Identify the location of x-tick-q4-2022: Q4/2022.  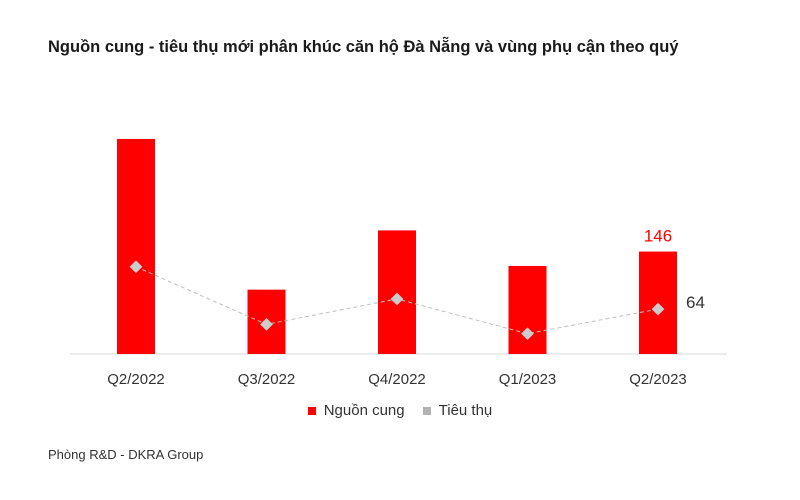
(397, 379).